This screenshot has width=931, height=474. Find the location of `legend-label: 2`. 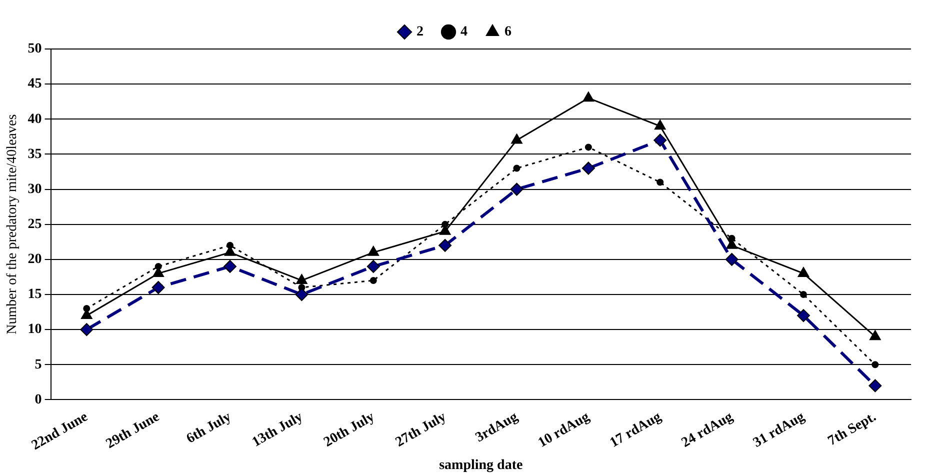

legend-label: 2 is located at coordinates (420, 32).